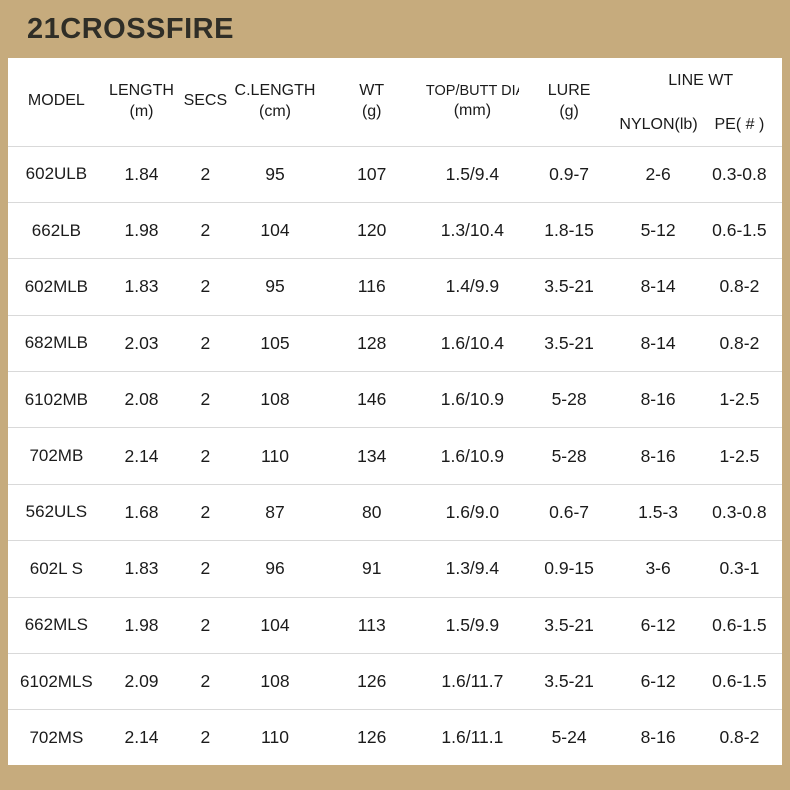  What do you see at coordinates (56, 343) in the screenshot?
I see `cell-model: 682MLB` at bounding box center [56, 343].